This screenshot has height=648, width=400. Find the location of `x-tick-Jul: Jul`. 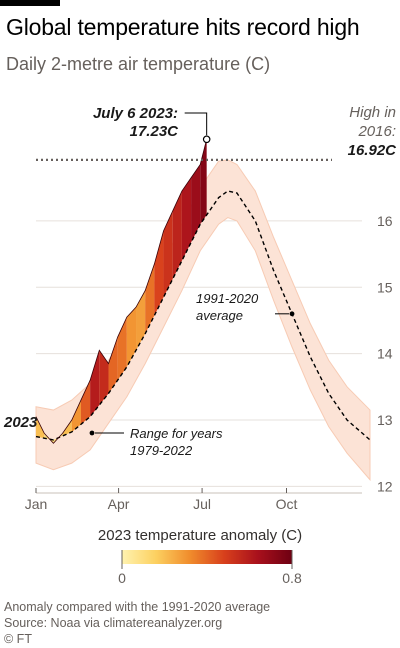

x-tick-Jul: Jul is located at coordinates (202, 504).